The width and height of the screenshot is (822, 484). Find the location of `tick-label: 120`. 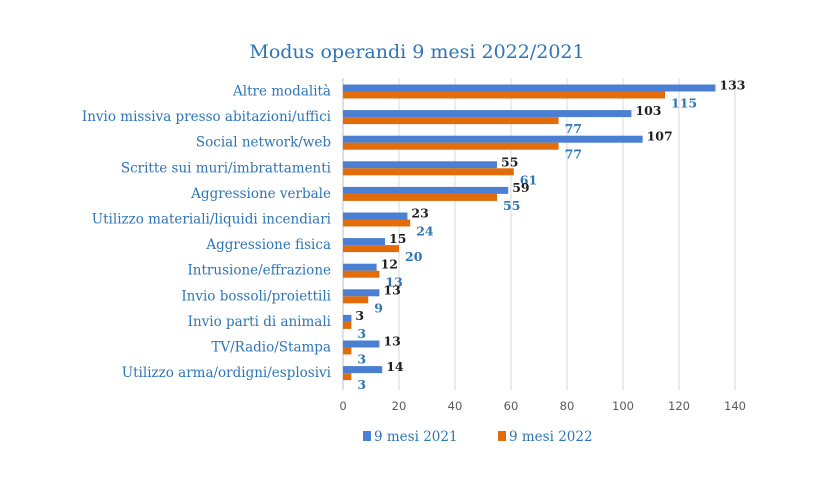

tick-label: 120 is located at coordinates (679, 406).